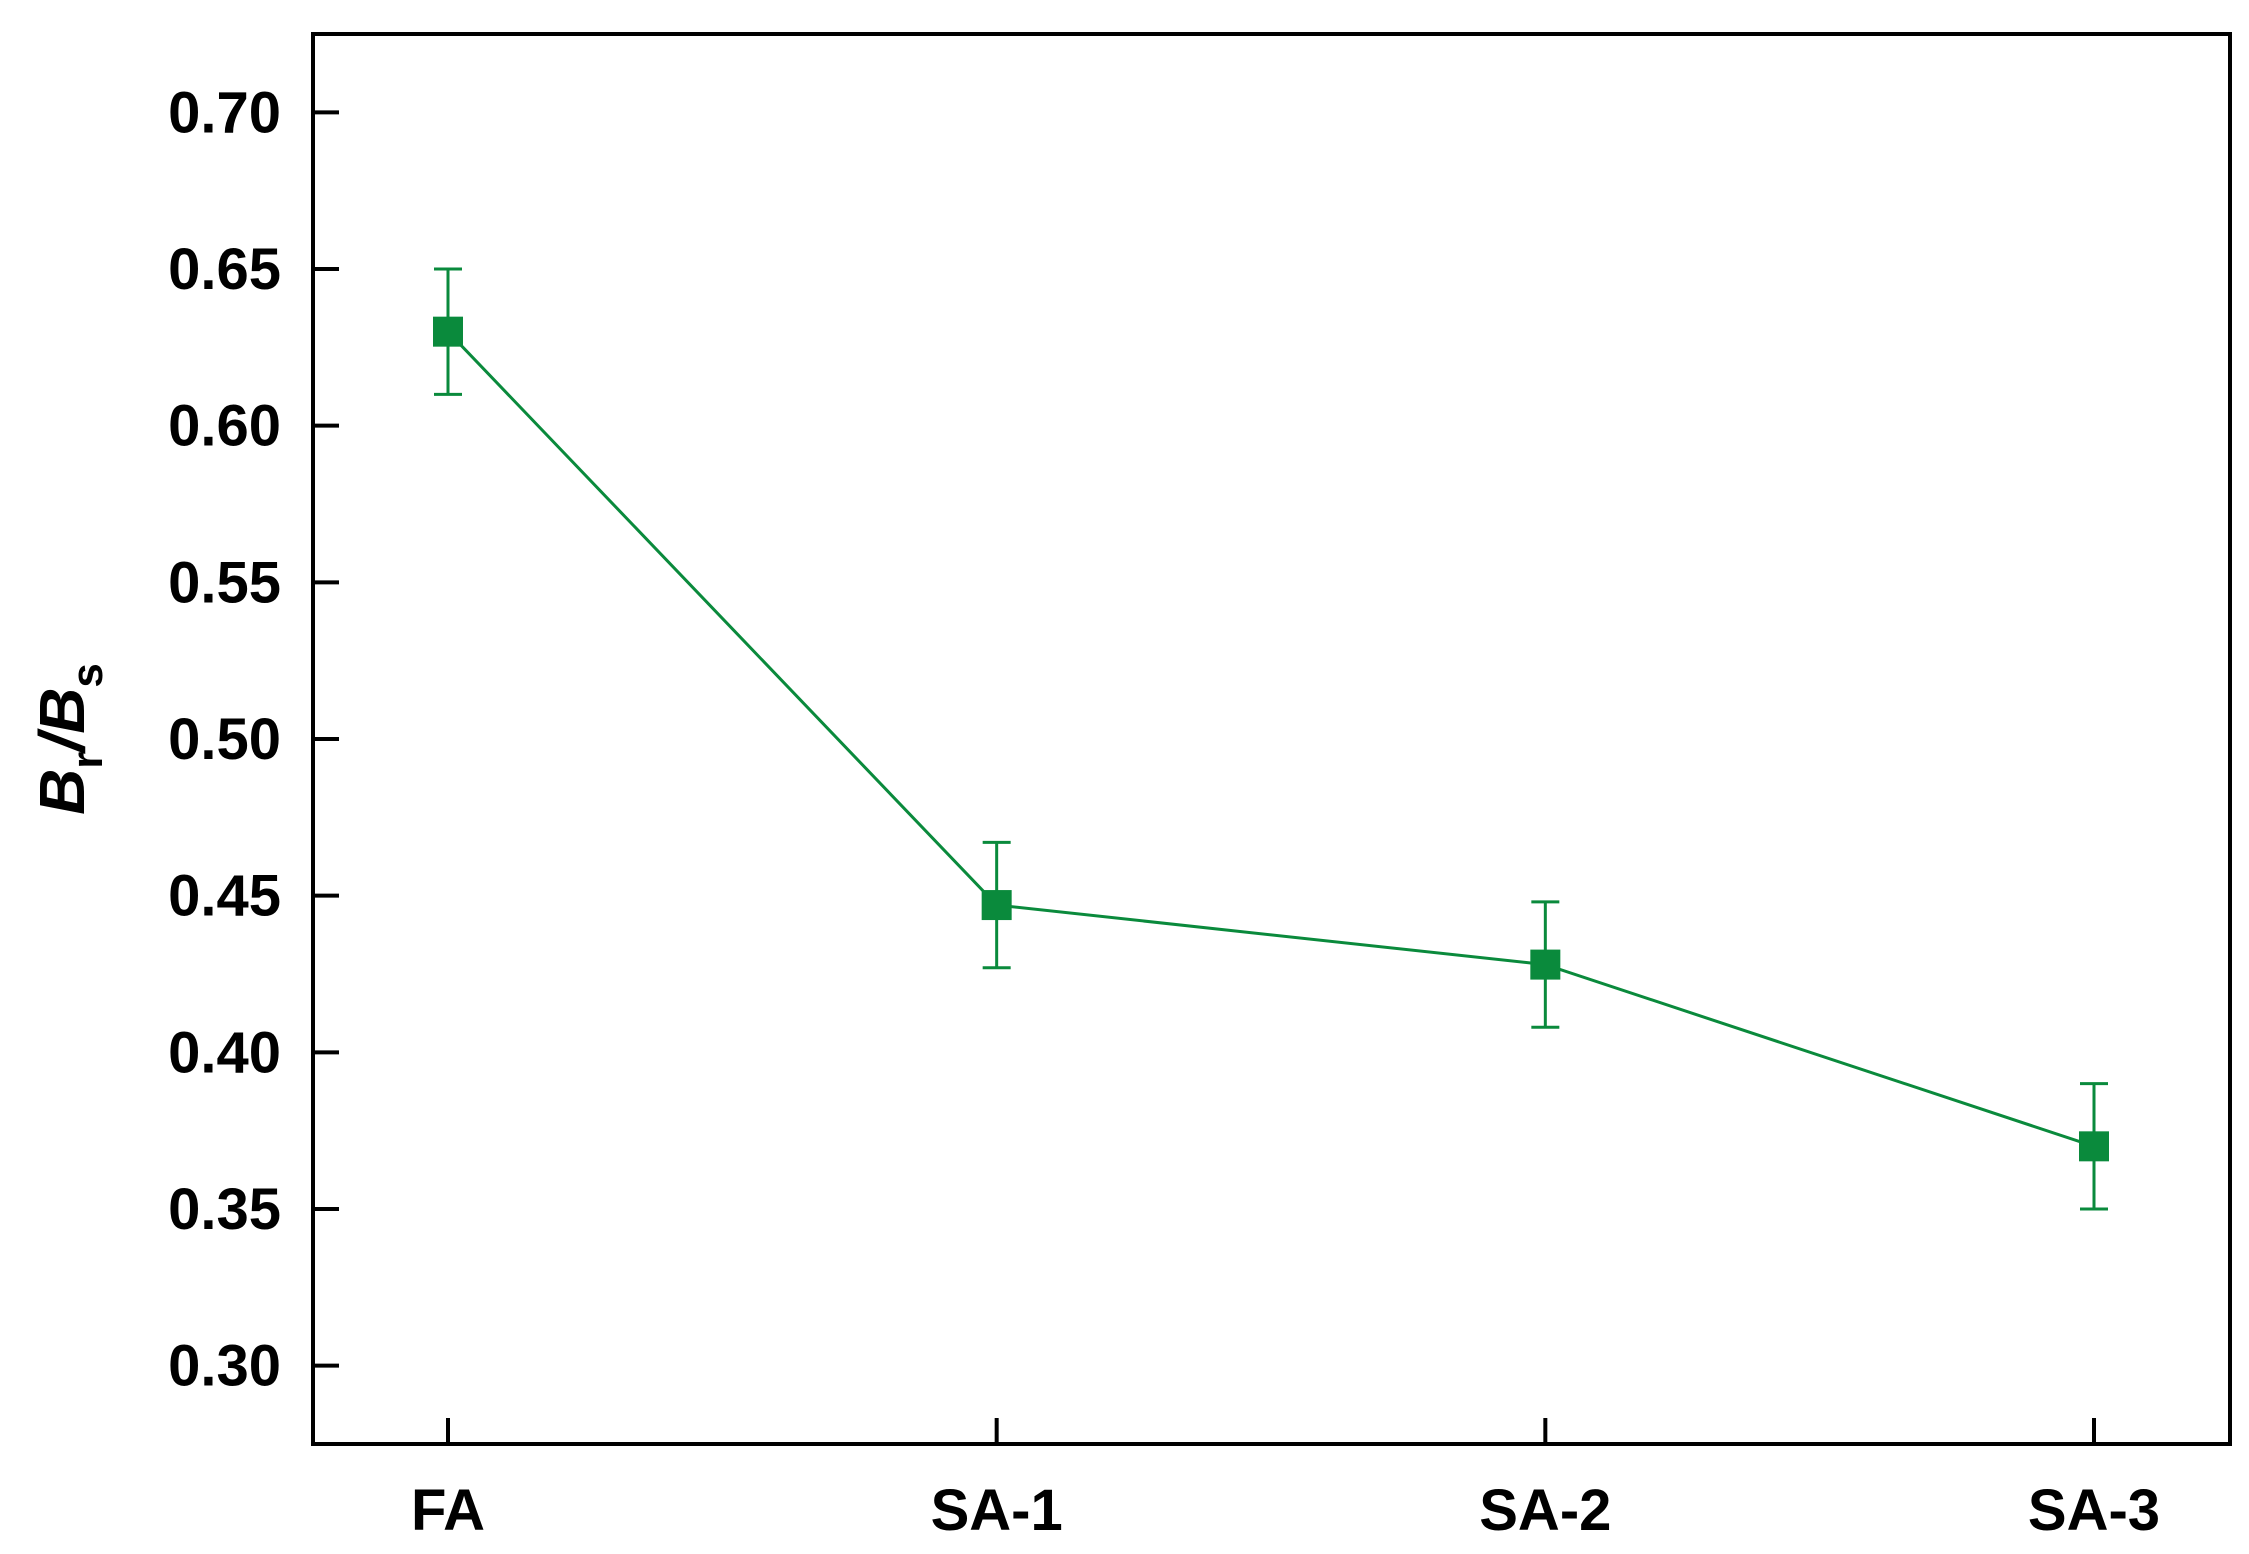  What do you see at coordinates (62, 792) in the screenshot?
I see `y-label-b1: B` at bounding box center [62, 792].